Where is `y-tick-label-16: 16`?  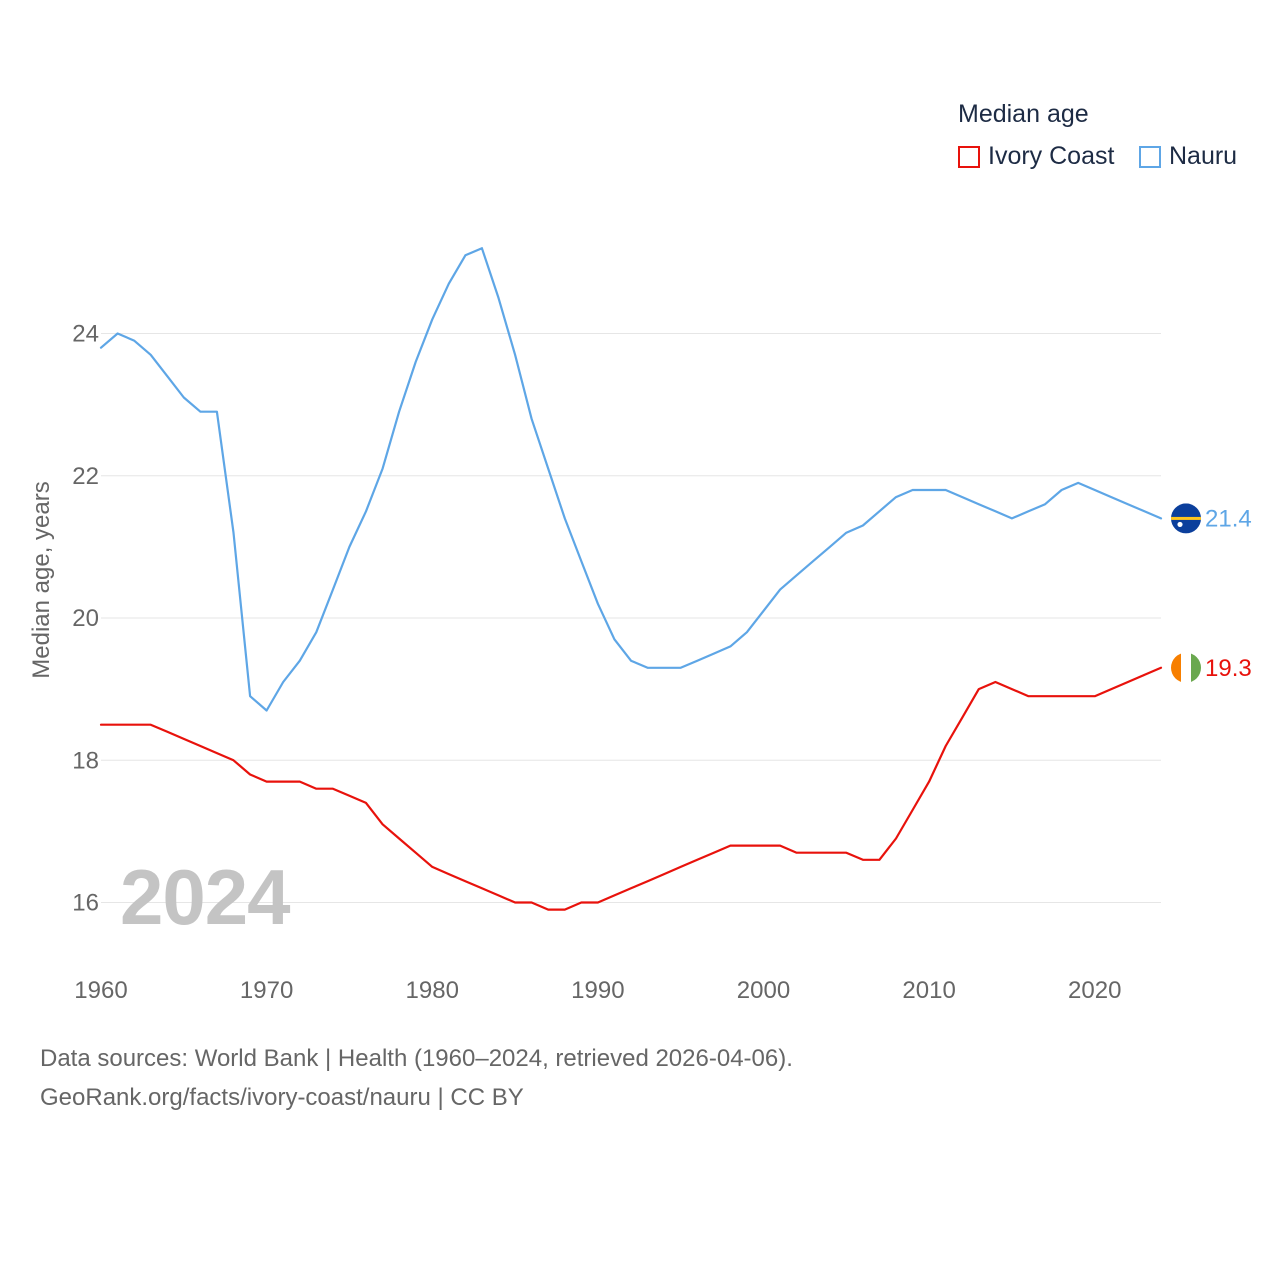
y-tick-label-16: 16 is located at coordinates (85, 903).